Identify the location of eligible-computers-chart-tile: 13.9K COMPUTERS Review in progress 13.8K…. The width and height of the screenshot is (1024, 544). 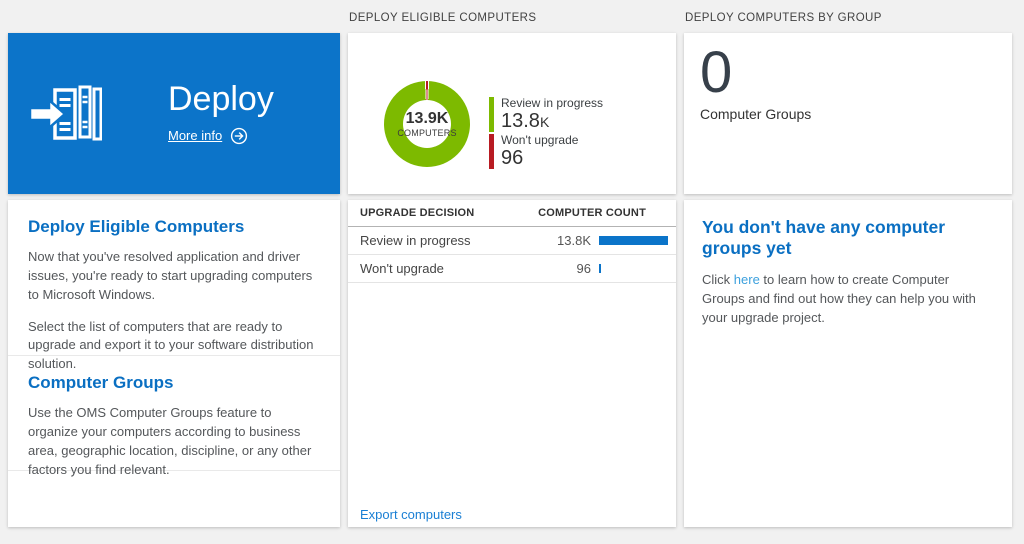
(512, 113).